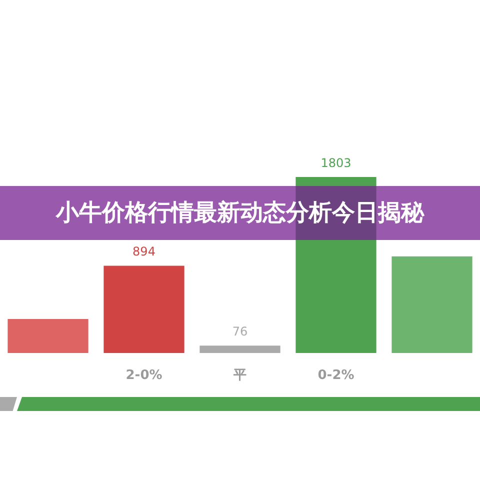  I want to click on x-tick-label: 平, so click(239, 375).